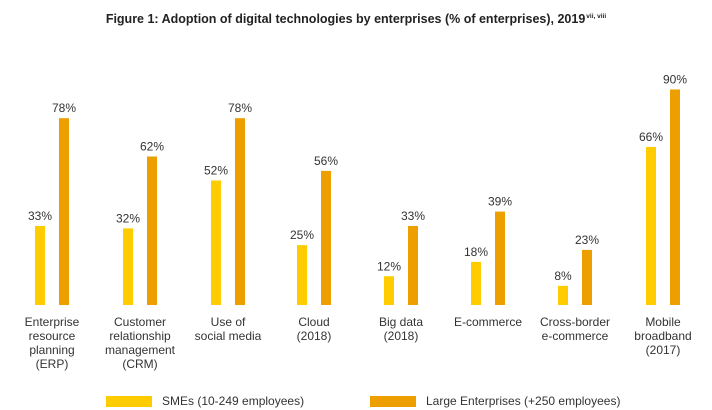 Image resolution: width=712 pixels, height=410 pixels. Describe the element at coordinates (393, 401) in the screenshot. I see `legend-swatch-large-enterprises` at that location.